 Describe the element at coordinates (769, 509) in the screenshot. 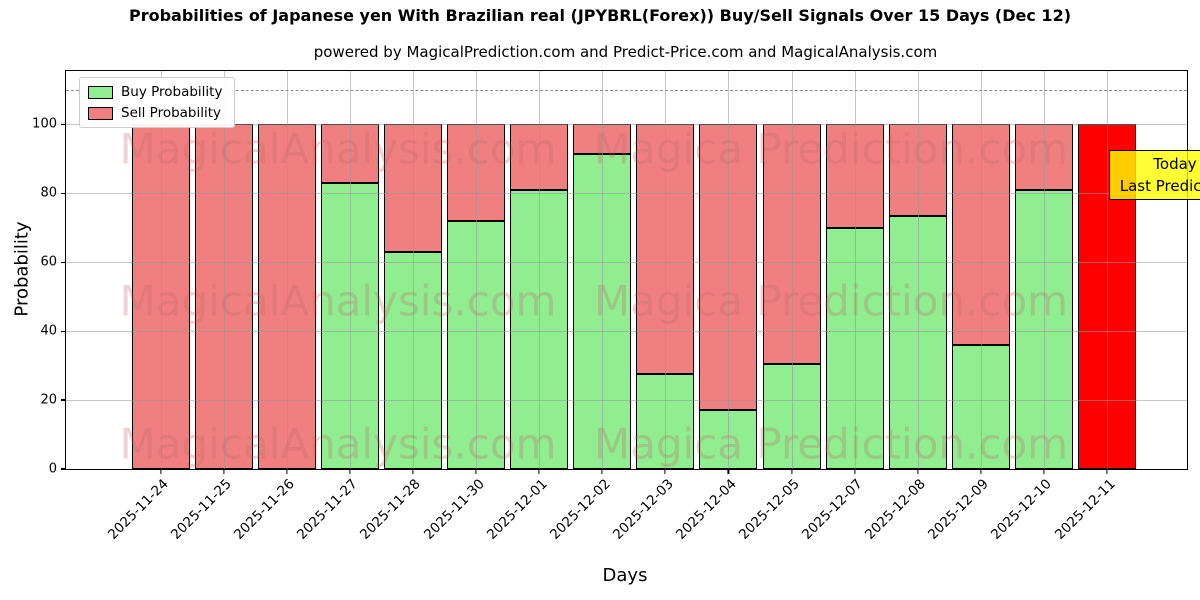

I see `x-tick-label: 2025-12-05` at that location.